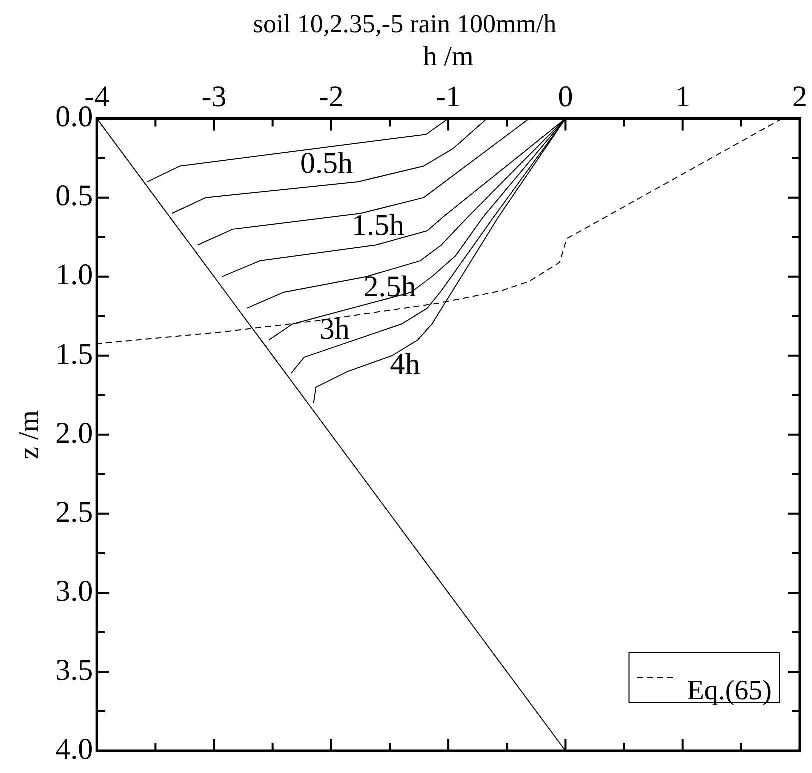 The height and width of the screenshot is (773, 812). What do you see at coordinates (405, 23) in the screenshot?
I see `chart-title: soil 10,2.35,-5 rain 100mm/h` at bounding box center [405, 23].